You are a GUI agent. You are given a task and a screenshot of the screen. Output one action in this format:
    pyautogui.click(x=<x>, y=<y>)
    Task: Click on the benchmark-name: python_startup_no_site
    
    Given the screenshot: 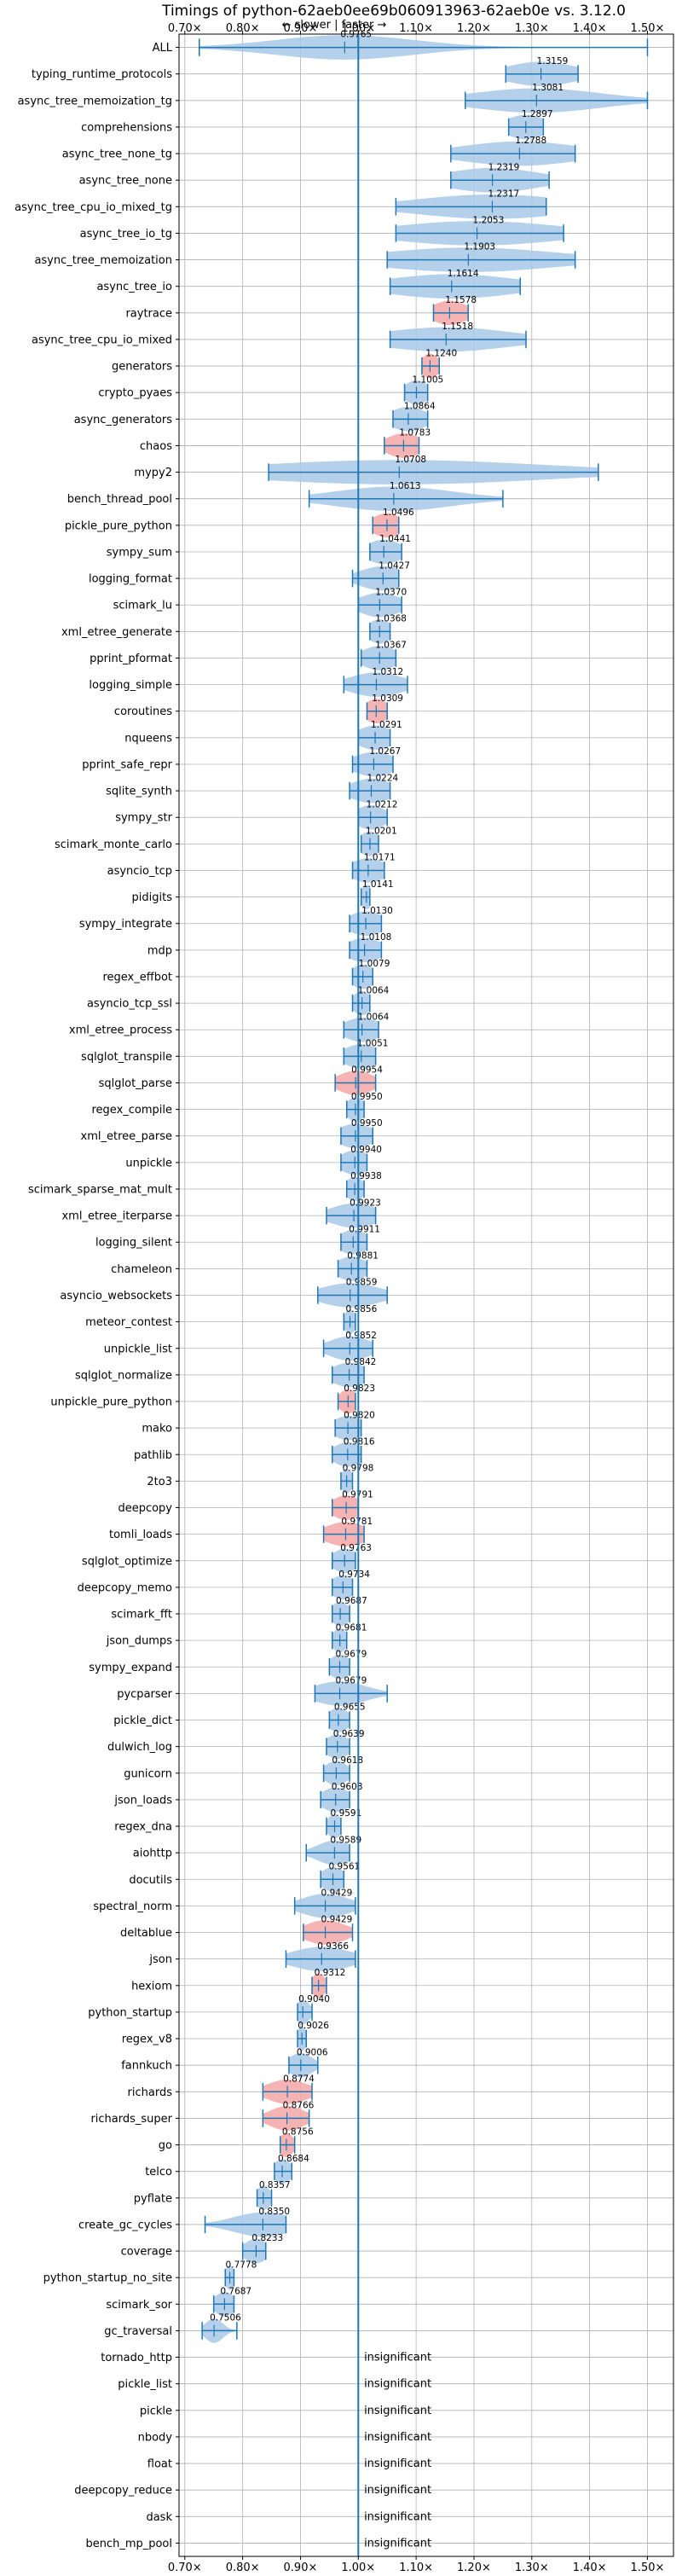 What is the action you would take?
    pyautogui.click(x=108, y=2278)
    